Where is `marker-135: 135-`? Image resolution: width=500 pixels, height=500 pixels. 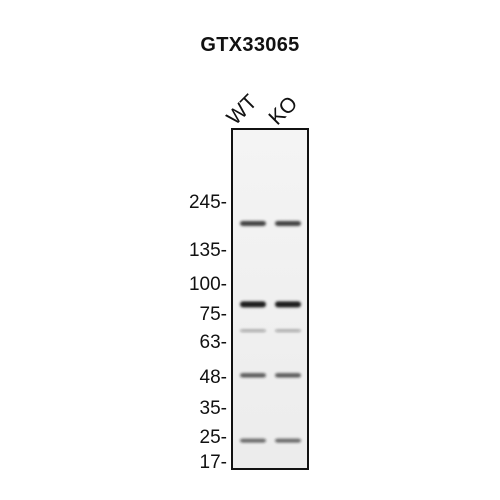
marker-135: 135- is located at coordinates (207, 250).